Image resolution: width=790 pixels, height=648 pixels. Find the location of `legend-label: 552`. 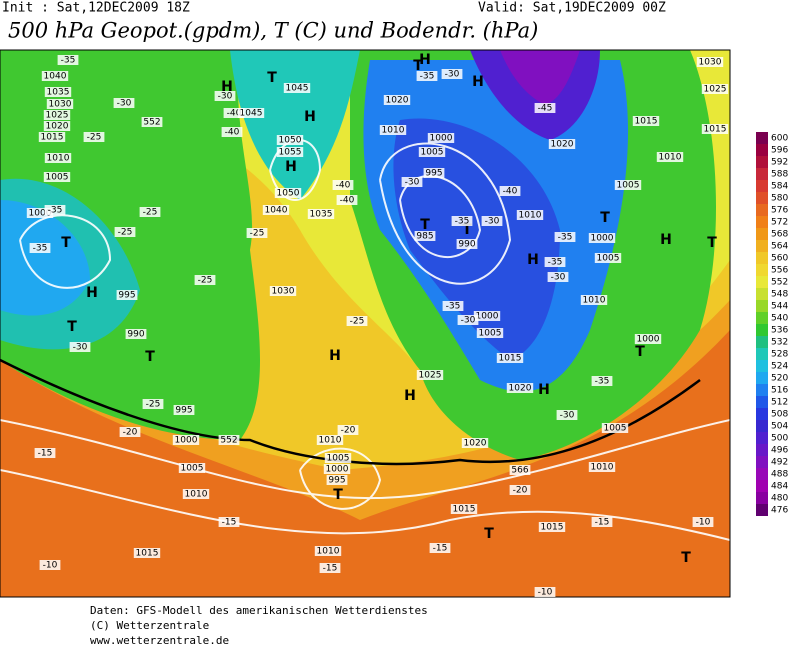

legend-label: 552 is located at coordinates (779, 283).